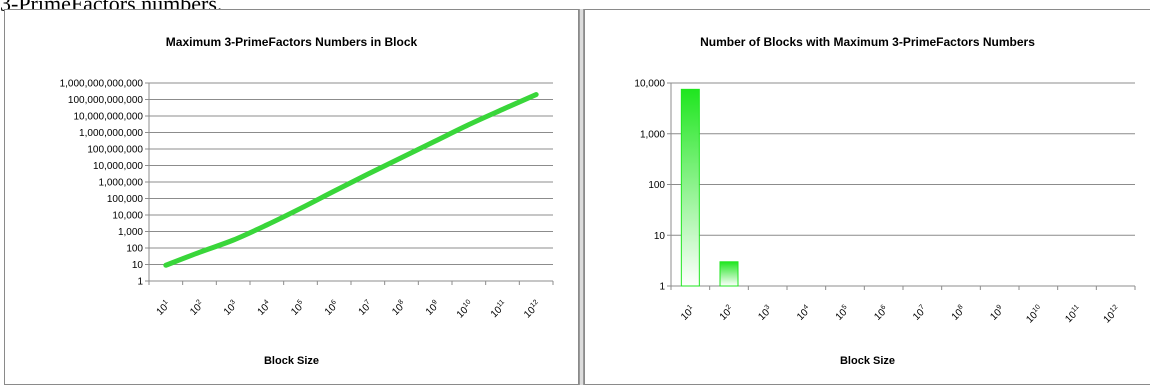  What do you see at coordinates (115, 150) in the screenshot?
I see `y-tick-label: 100,000,000` at bounding box center [115, 150].